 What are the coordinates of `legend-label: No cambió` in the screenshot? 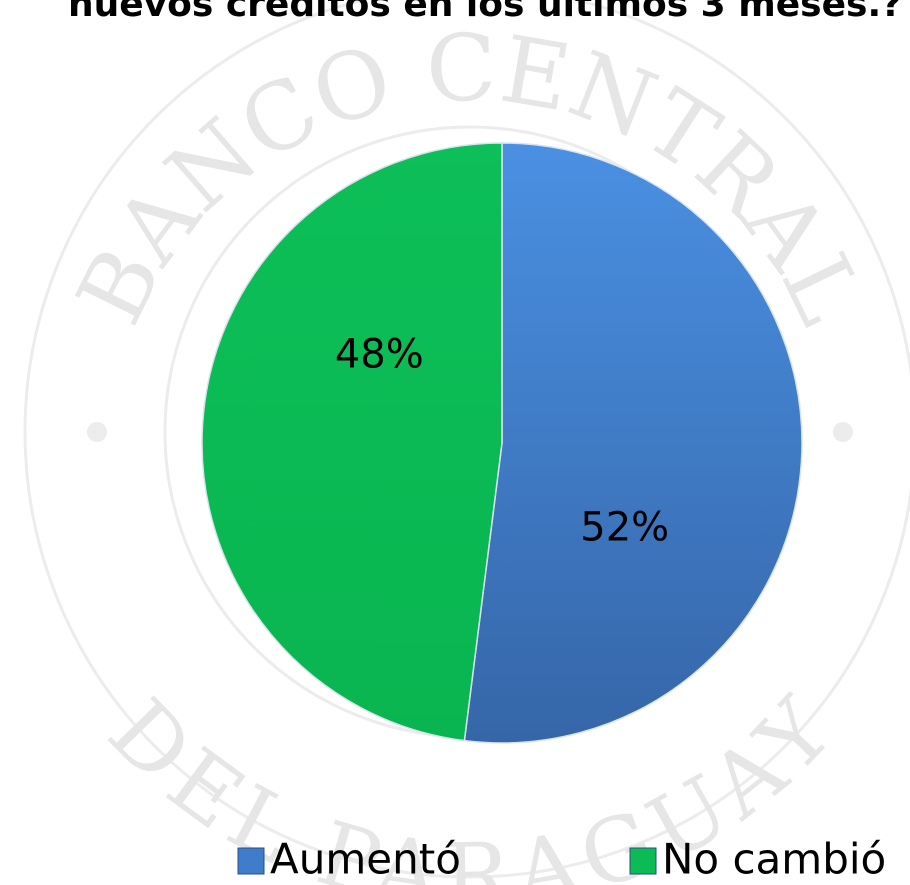 It's located at (774, 859).